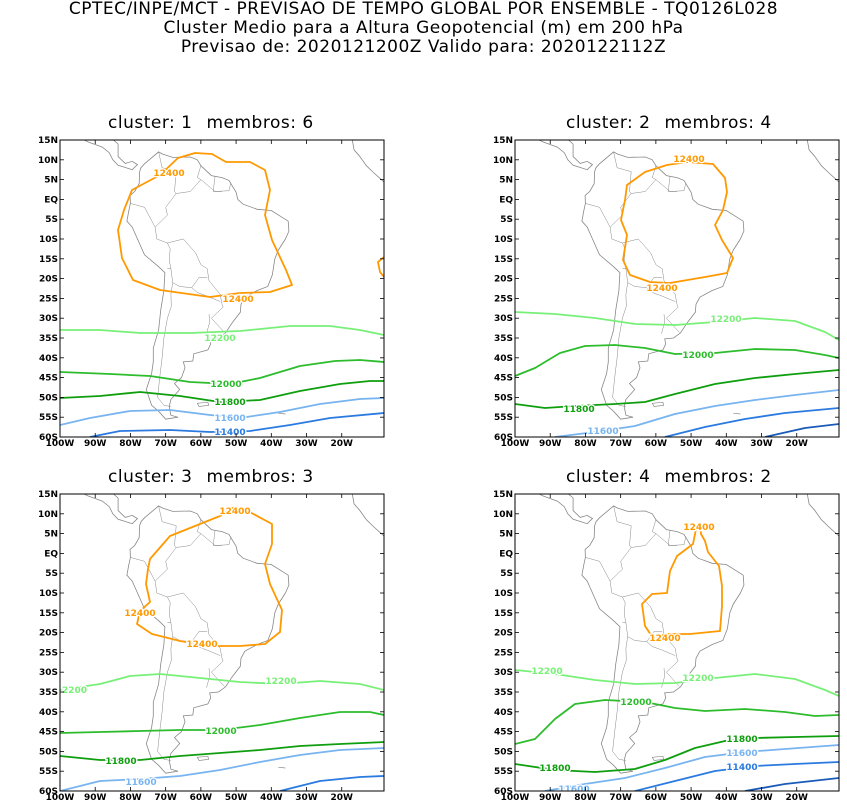 This screenshot has width=847, height=803. I want to click on panel-title: cluster: 4 membros: 2, so click(669, 477).